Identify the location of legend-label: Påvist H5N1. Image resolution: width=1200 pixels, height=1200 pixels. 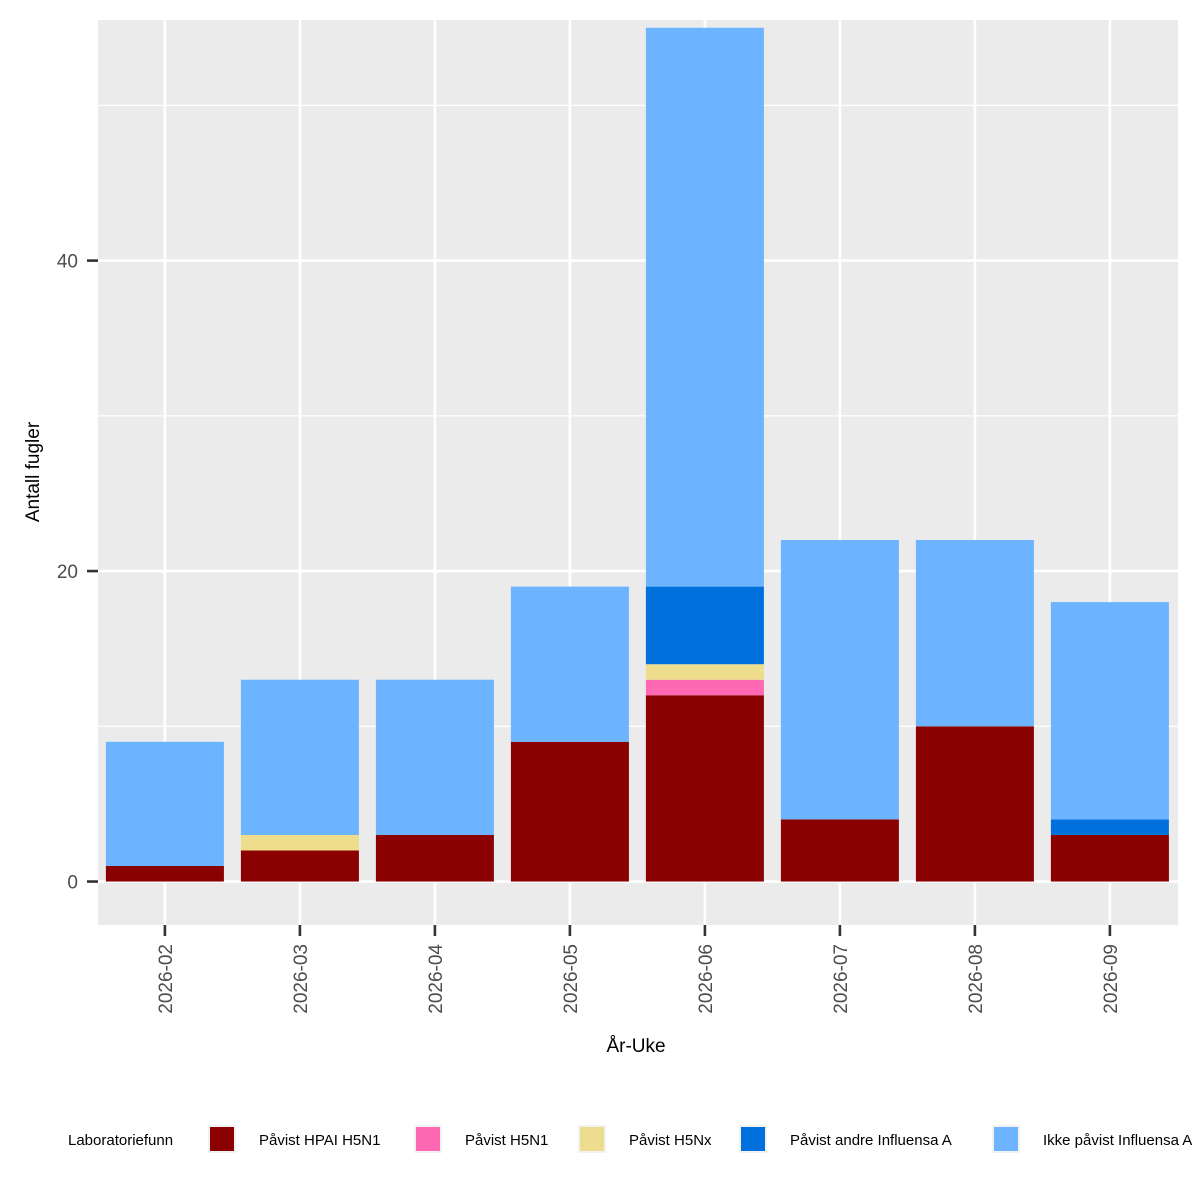
(506, 1140).